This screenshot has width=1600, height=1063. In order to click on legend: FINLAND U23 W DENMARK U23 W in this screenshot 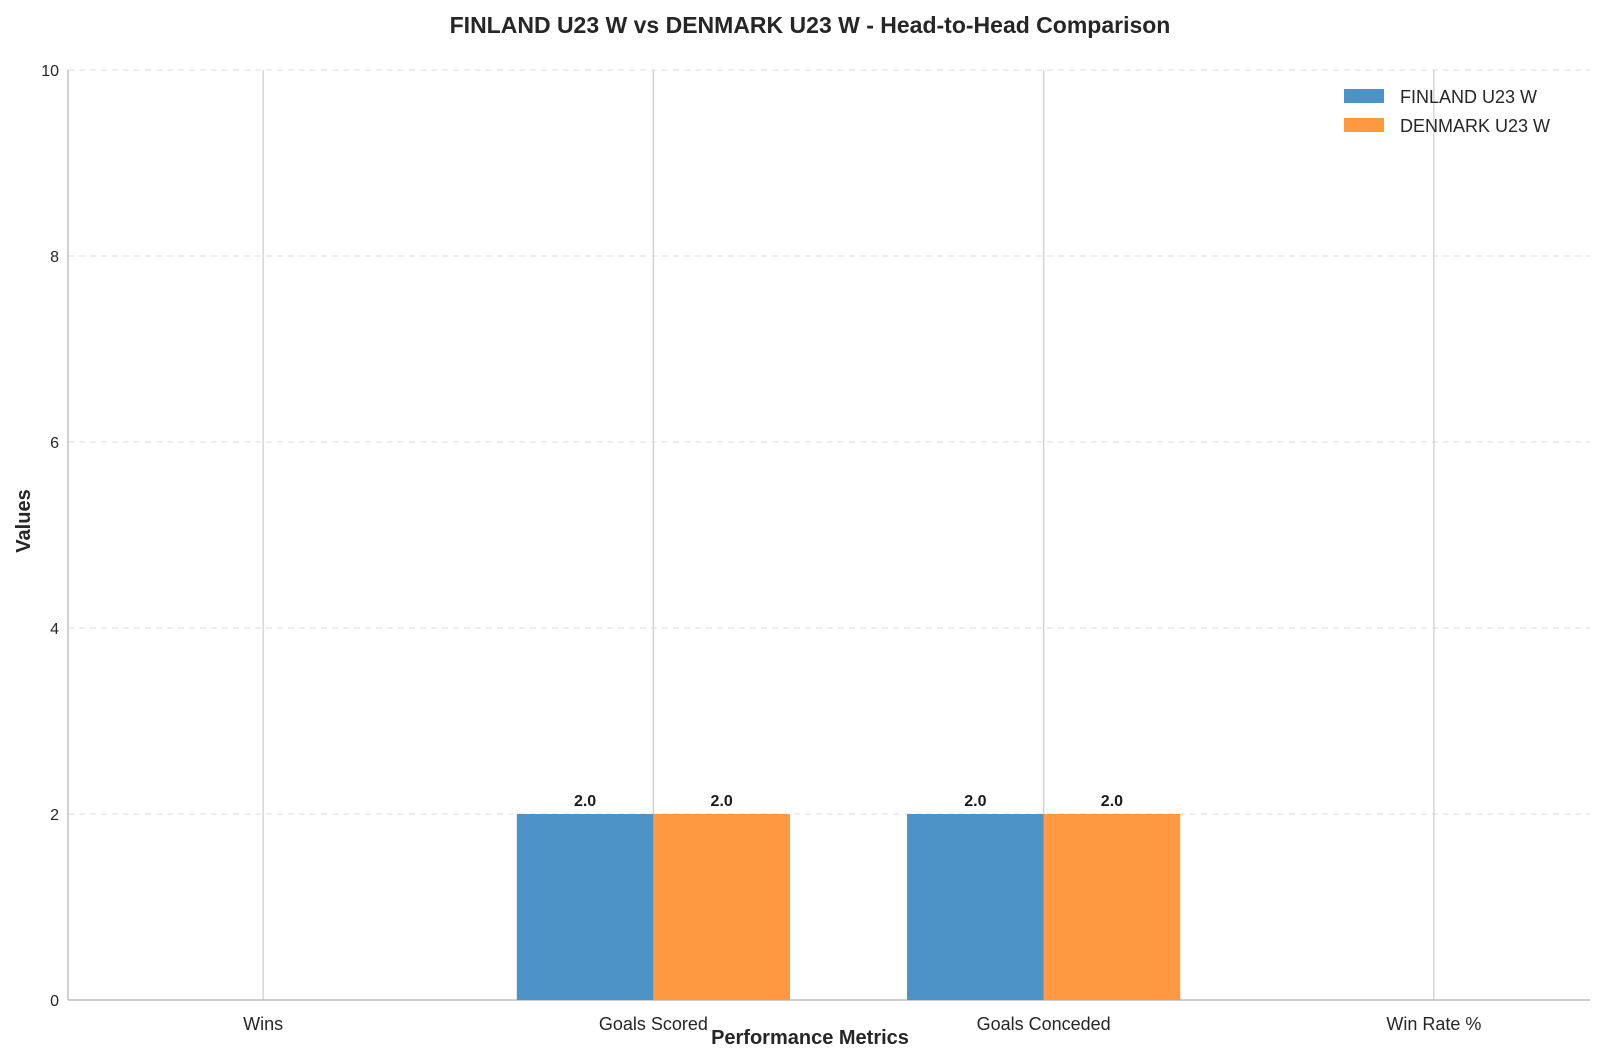, I will do `click(1447, 111)`.